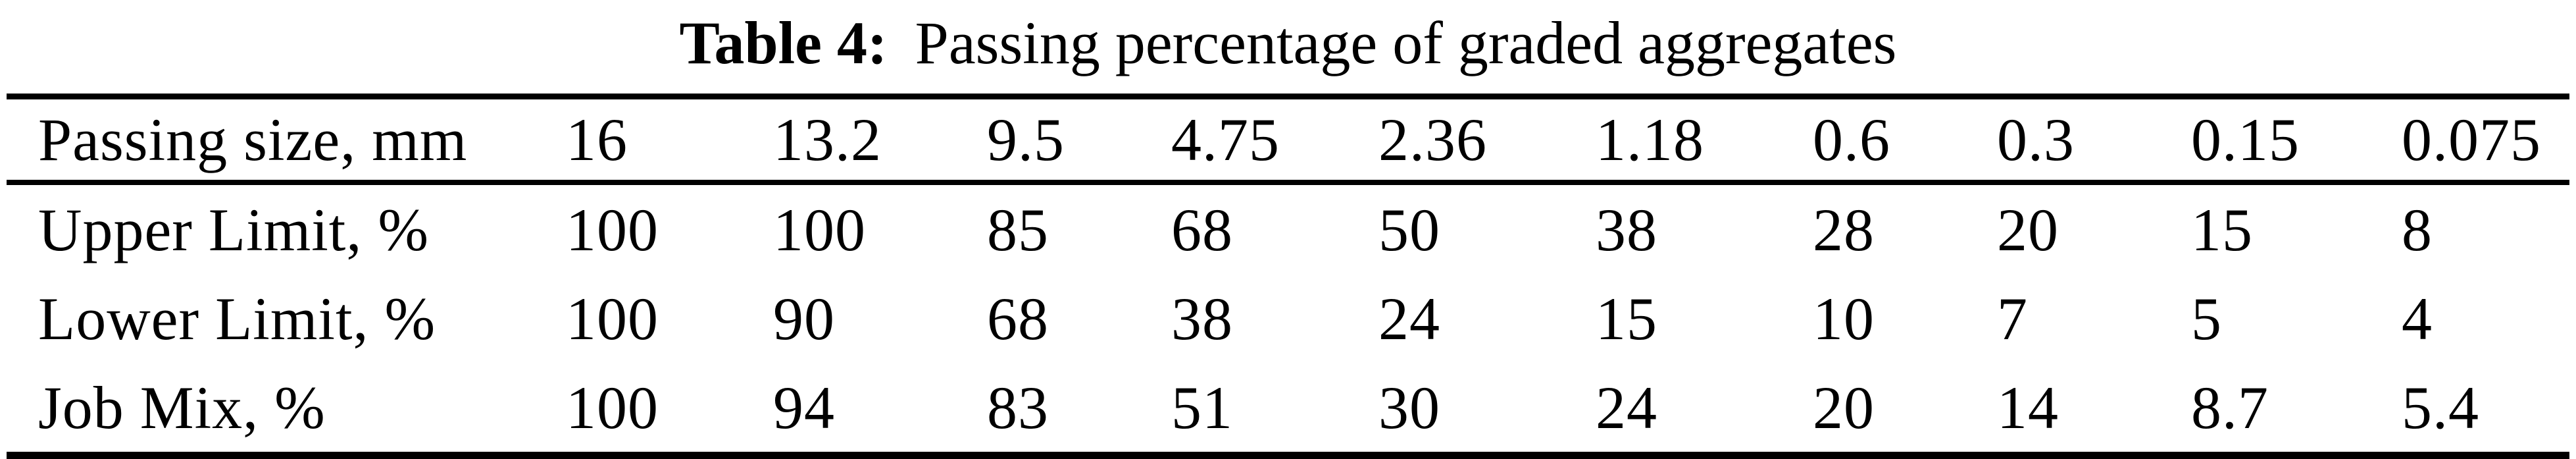 The image size is (2576, 459). What do you see at coordinates (804, 407) in the screenshot?
I see `value-cell: 94` at bounding box center [804, 407].